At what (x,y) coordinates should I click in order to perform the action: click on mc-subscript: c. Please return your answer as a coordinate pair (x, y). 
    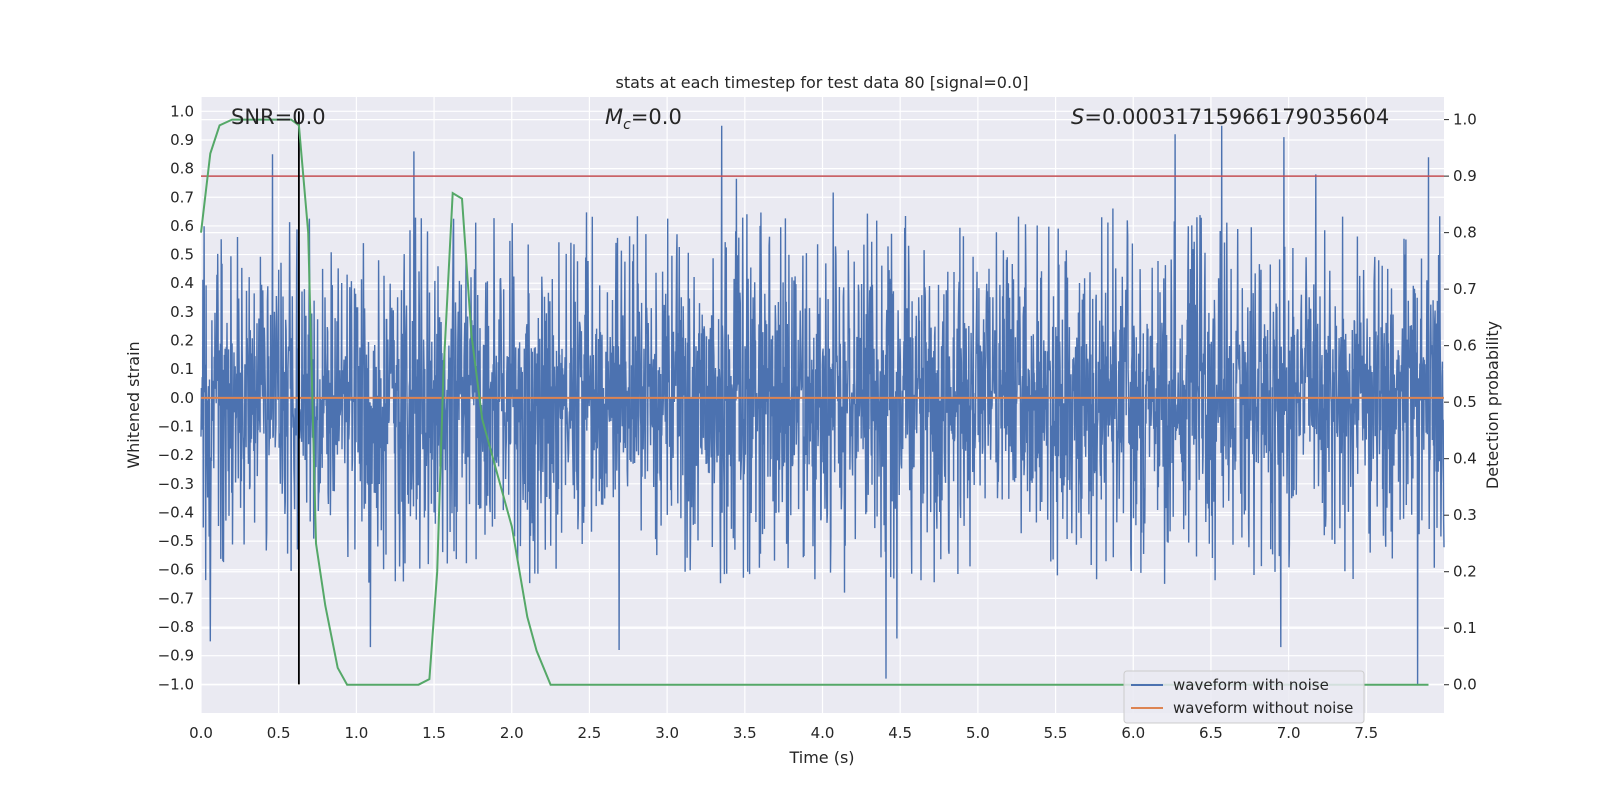
    Looking at the image, I should click on (627, 125).